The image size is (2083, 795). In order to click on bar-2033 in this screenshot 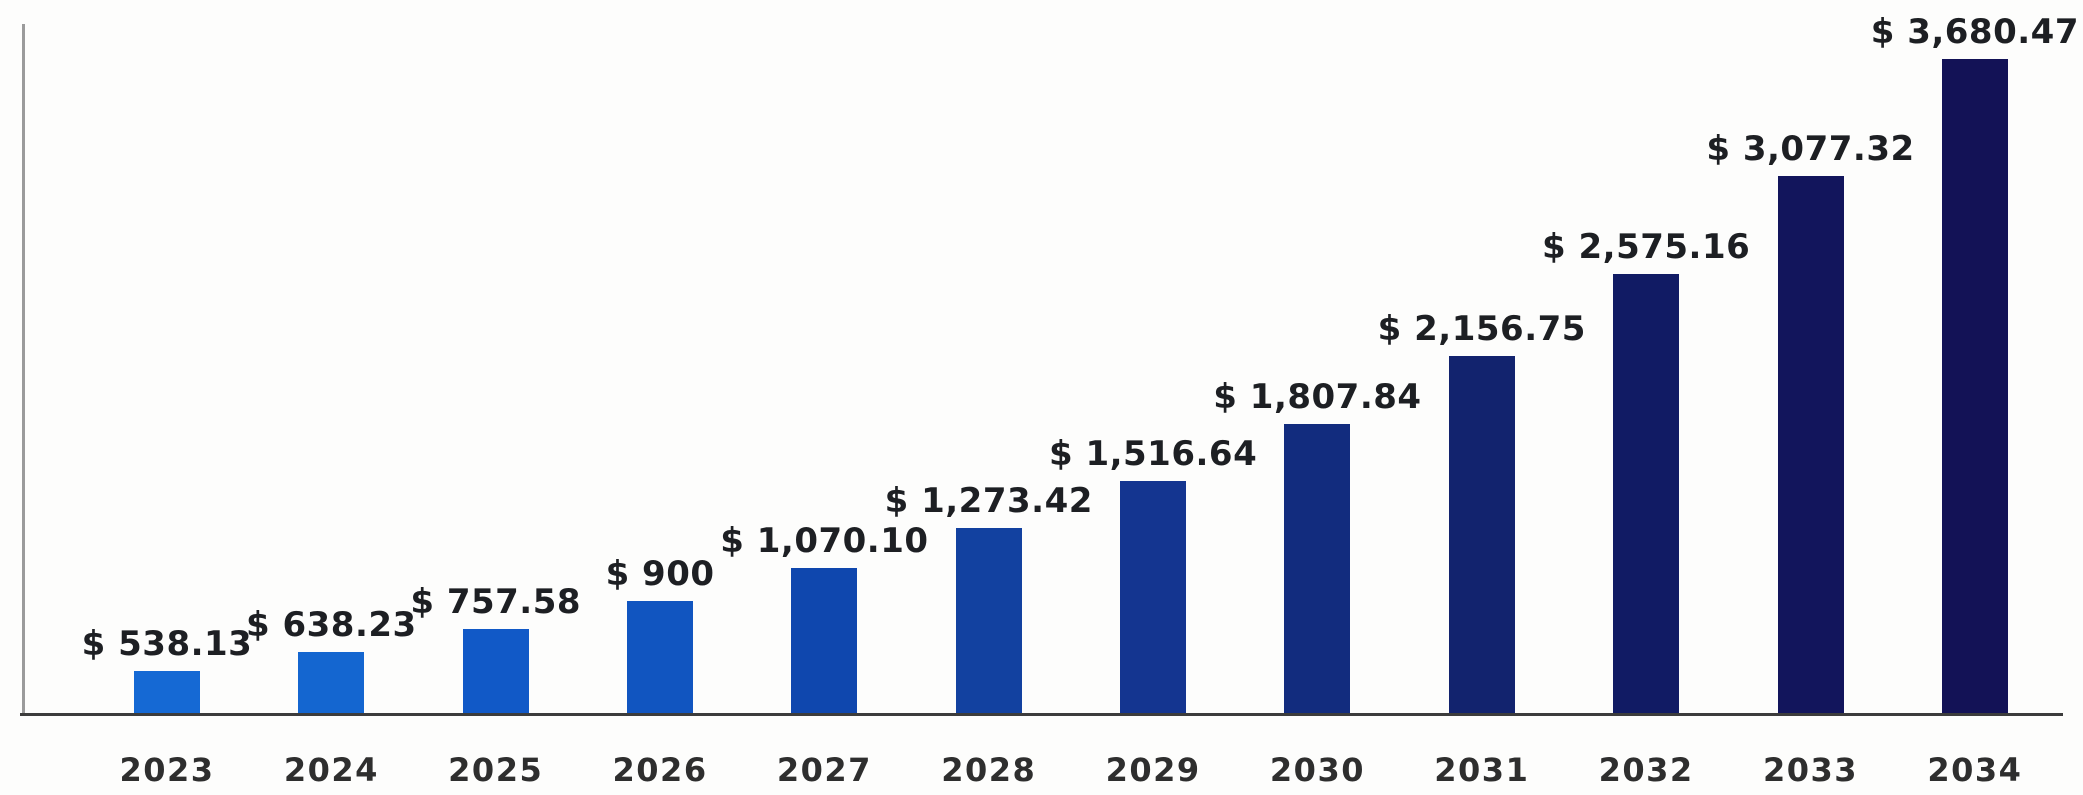, I will do `click(1810, 444)`.